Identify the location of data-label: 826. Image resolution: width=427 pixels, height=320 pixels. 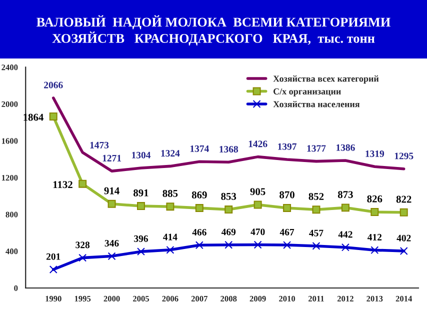
(374, 198).